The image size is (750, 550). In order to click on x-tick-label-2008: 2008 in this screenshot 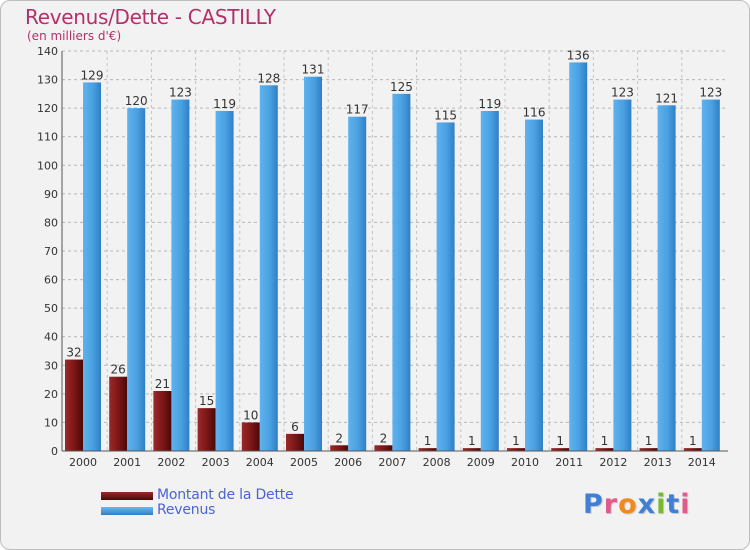, I will do `click(437, 462)`.